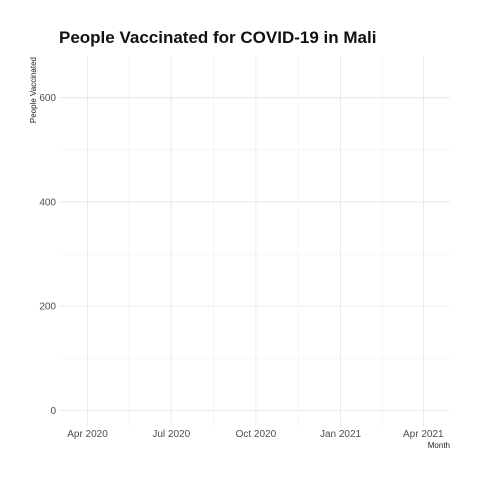 The width and height of the screenshot is (480, 480). Describe the element at coordinates (47, 255) in the screenshot. I see `y-axis-ticks: 0 200 400 600` at that location.